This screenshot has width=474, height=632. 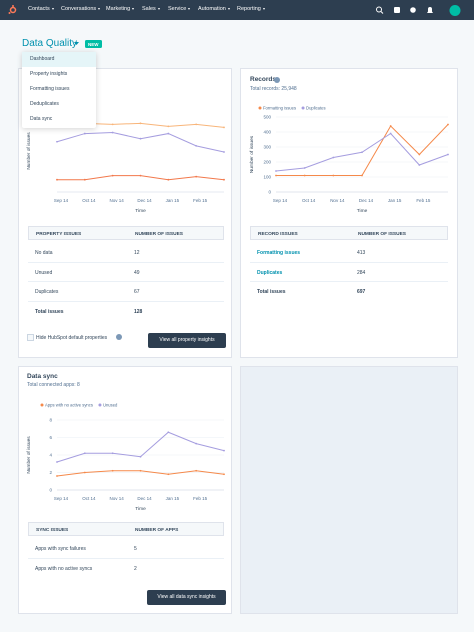 What do you see at coordinates (120, 9) in the screenshot?
I see `nav-item: Marketing` at bounding box center [120, 9].